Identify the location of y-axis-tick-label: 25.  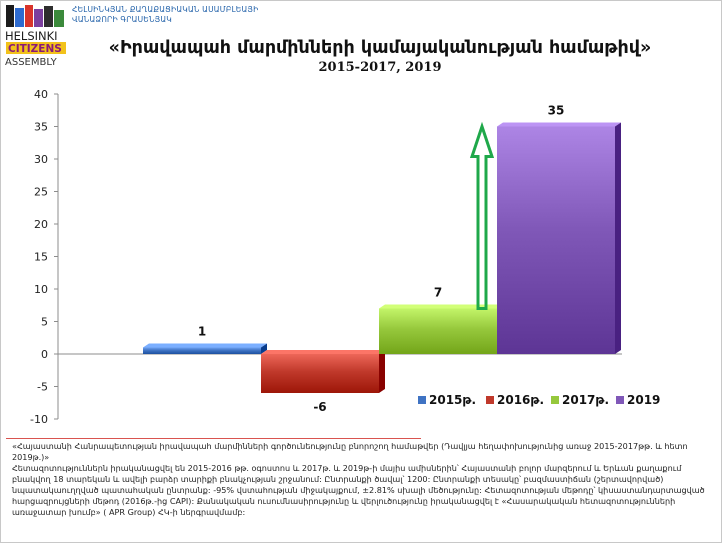
(41, 192).